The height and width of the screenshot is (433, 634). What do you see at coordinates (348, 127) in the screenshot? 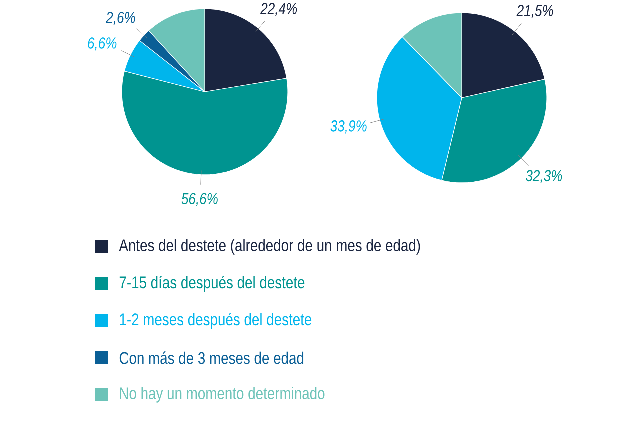
I see `data-label: 33,9%` at bounding box center [348, 127].